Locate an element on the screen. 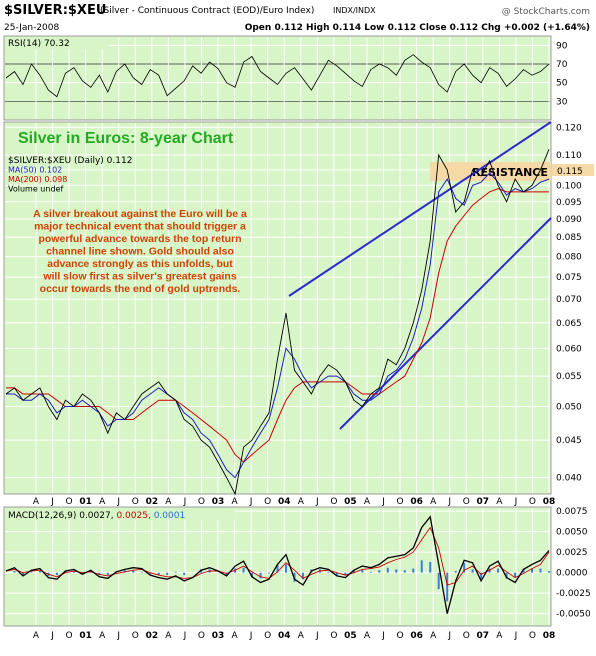  annotation-line: channel line shown. Gold should also is located at coordinates (140, 252).